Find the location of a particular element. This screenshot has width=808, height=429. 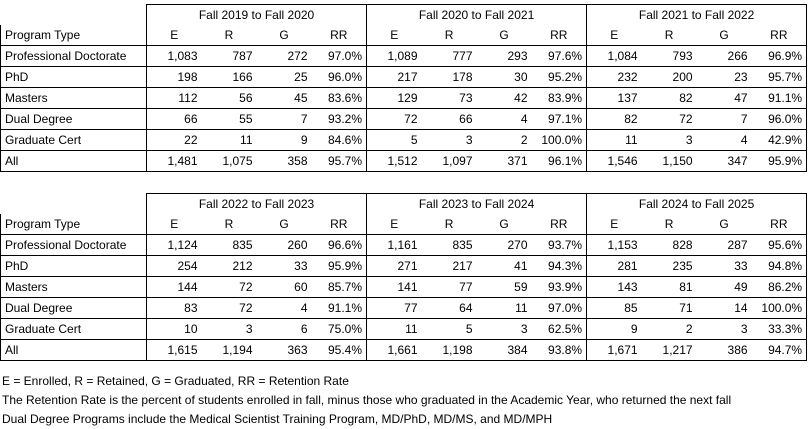

data-cell: 9 is located at coordinates (284, 140).